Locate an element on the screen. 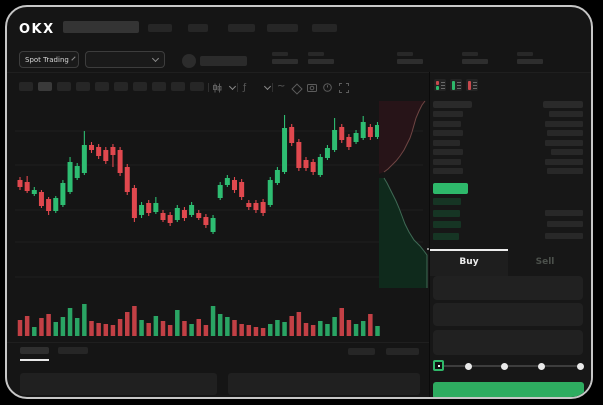 This screenshot has width=603, height=405. pair-selector is located at coordinates (125, 59).